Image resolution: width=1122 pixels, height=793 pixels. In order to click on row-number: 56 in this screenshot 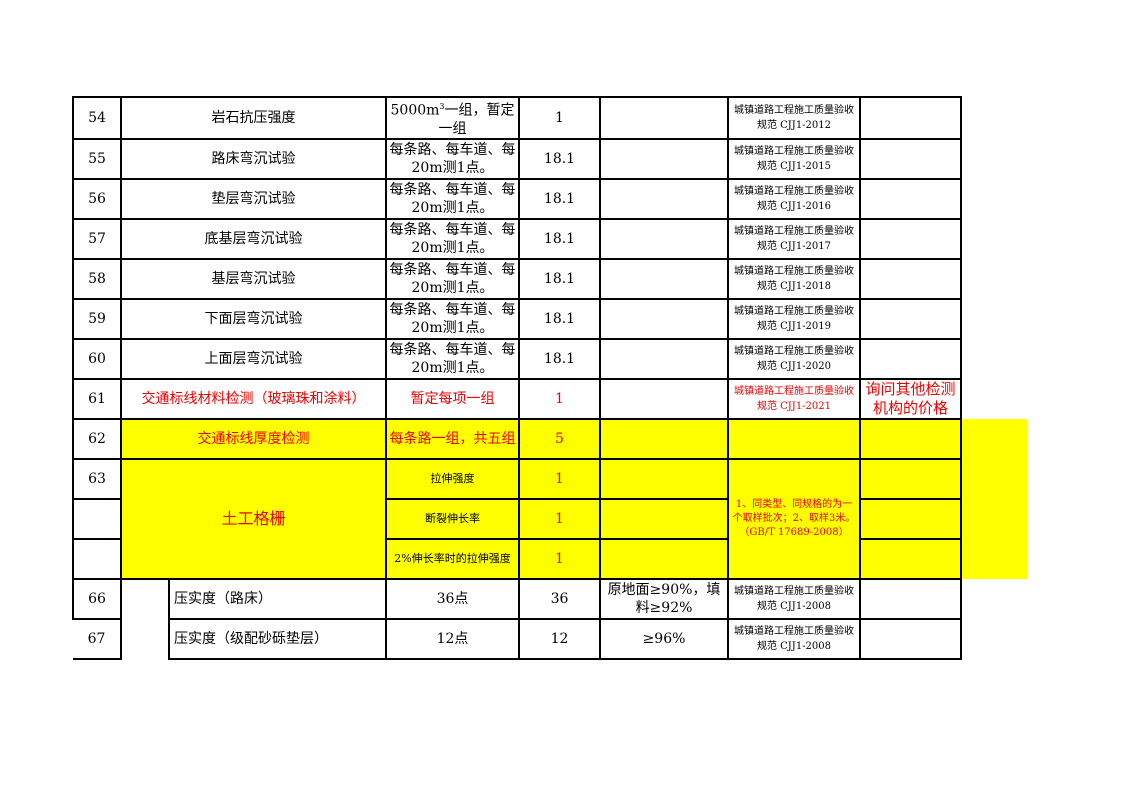, I will do `click(97, 198)`.